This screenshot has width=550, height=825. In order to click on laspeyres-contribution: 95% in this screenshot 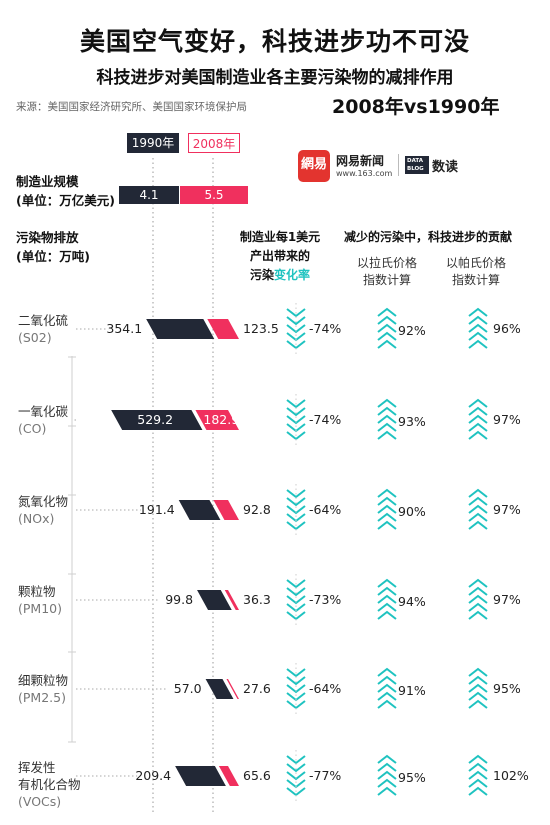, I will do `click(412, 777)`.